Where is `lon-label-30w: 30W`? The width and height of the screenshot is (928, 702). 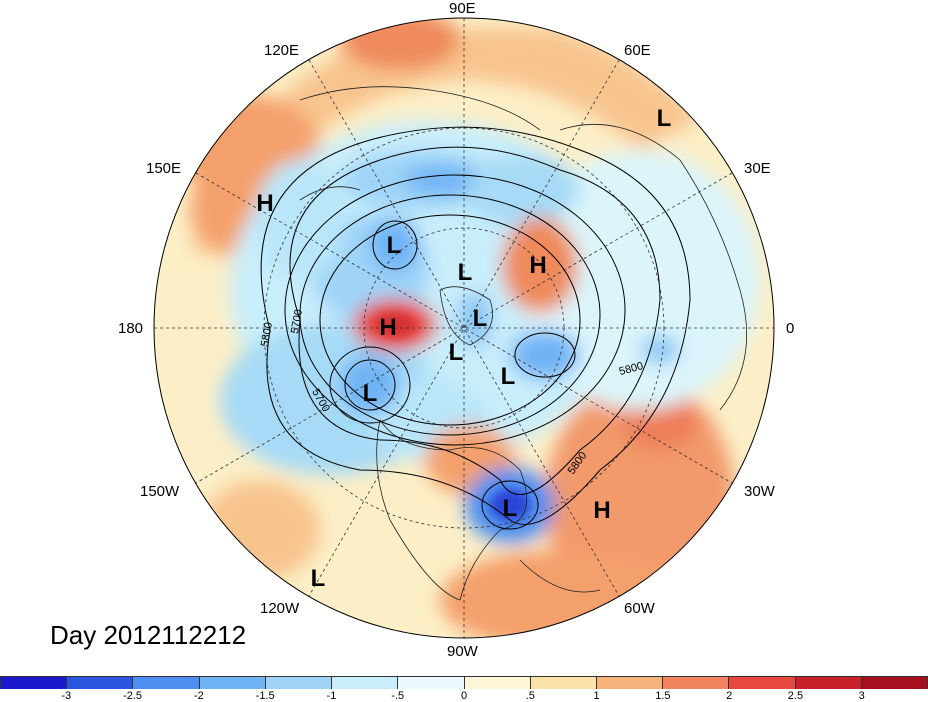 lon-label-30w: 30W is located at coordinates (759, 491).